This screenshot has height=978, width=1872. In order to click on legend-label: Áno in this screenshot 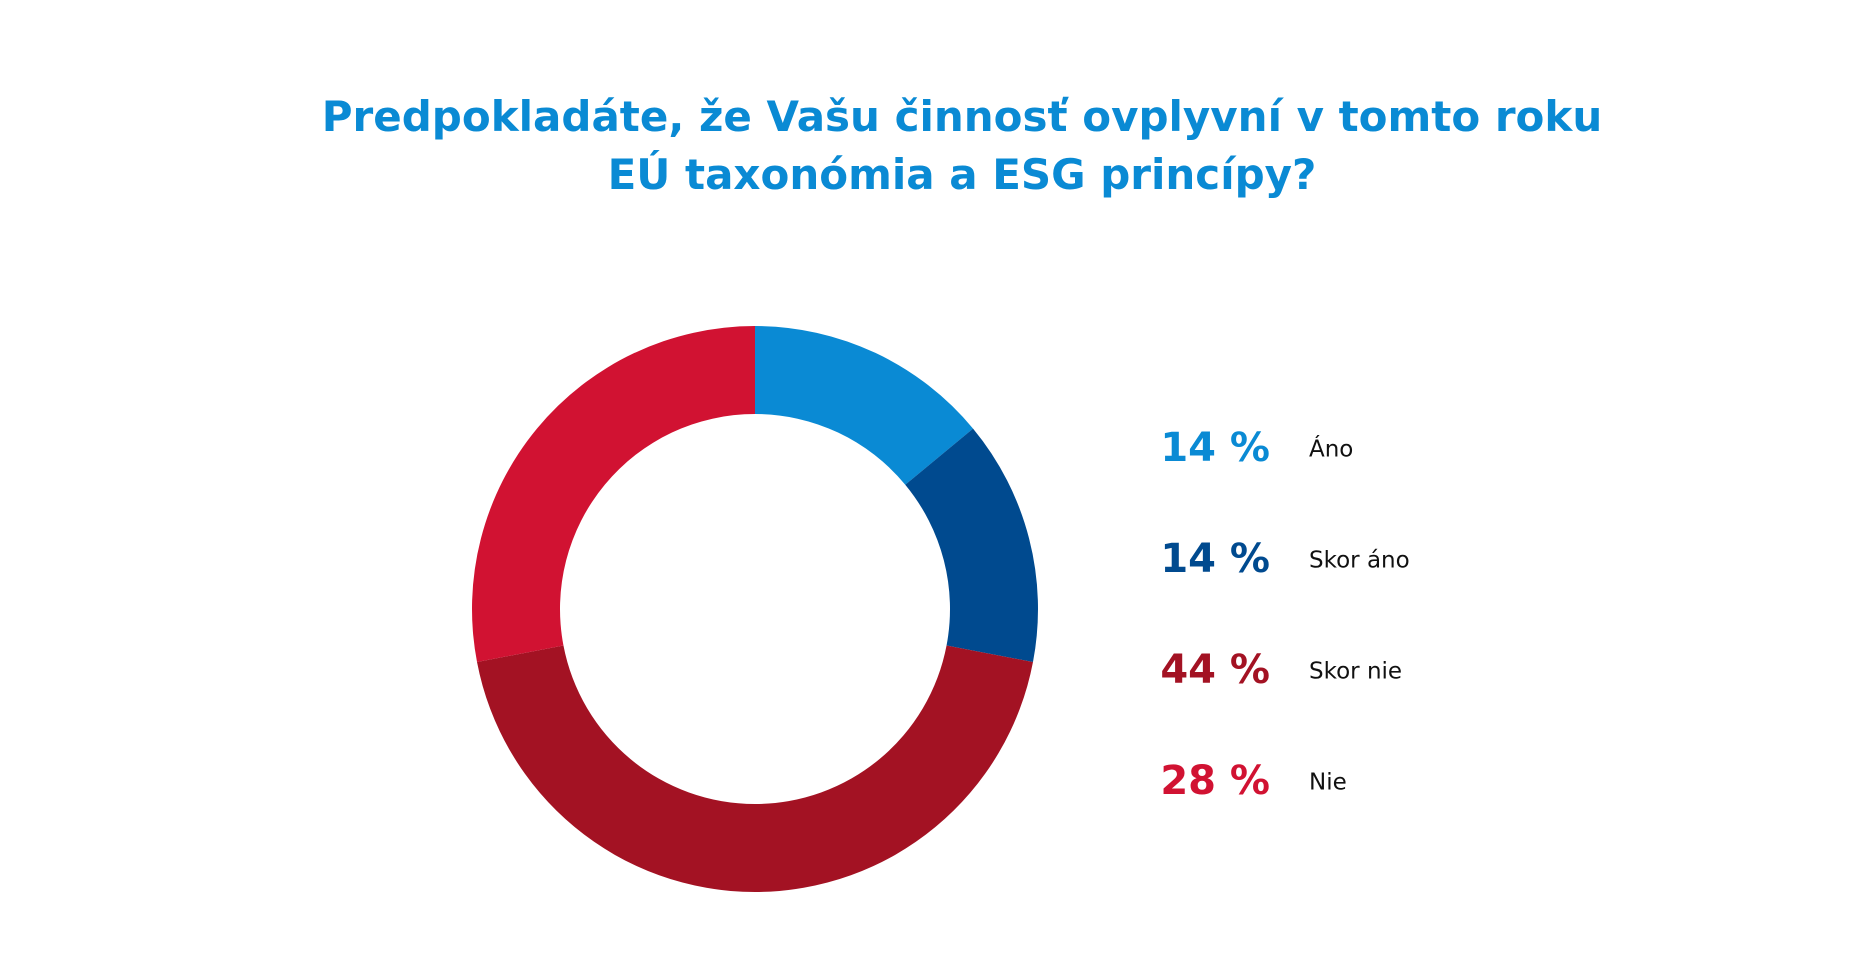, I will do `click(1331, 449)`.